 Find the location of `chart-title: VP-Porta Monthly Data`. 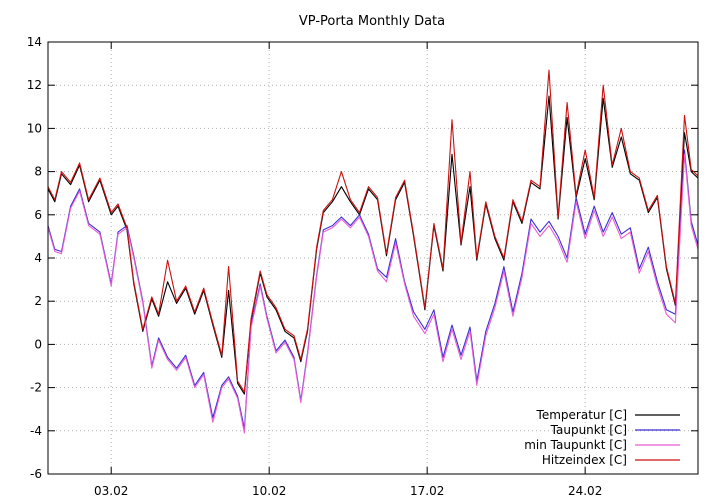

chart-title: VP-Porta Monthly Data is located at coordinates (372, 21).